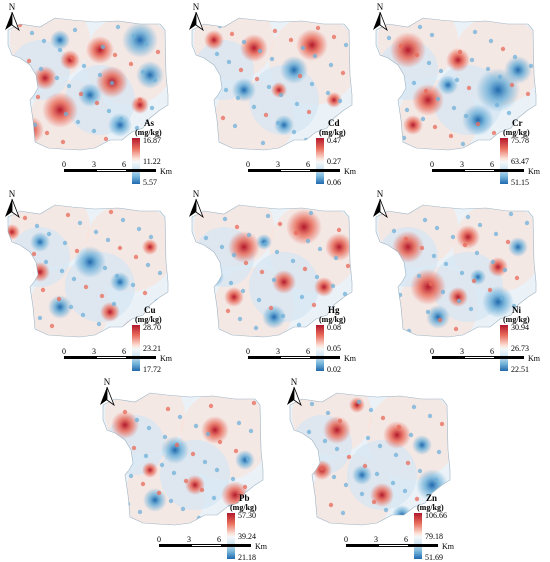  Describe the element at coordinates (432, 498) in the screenshot. I see `legend-element-name: Zn` at that location.